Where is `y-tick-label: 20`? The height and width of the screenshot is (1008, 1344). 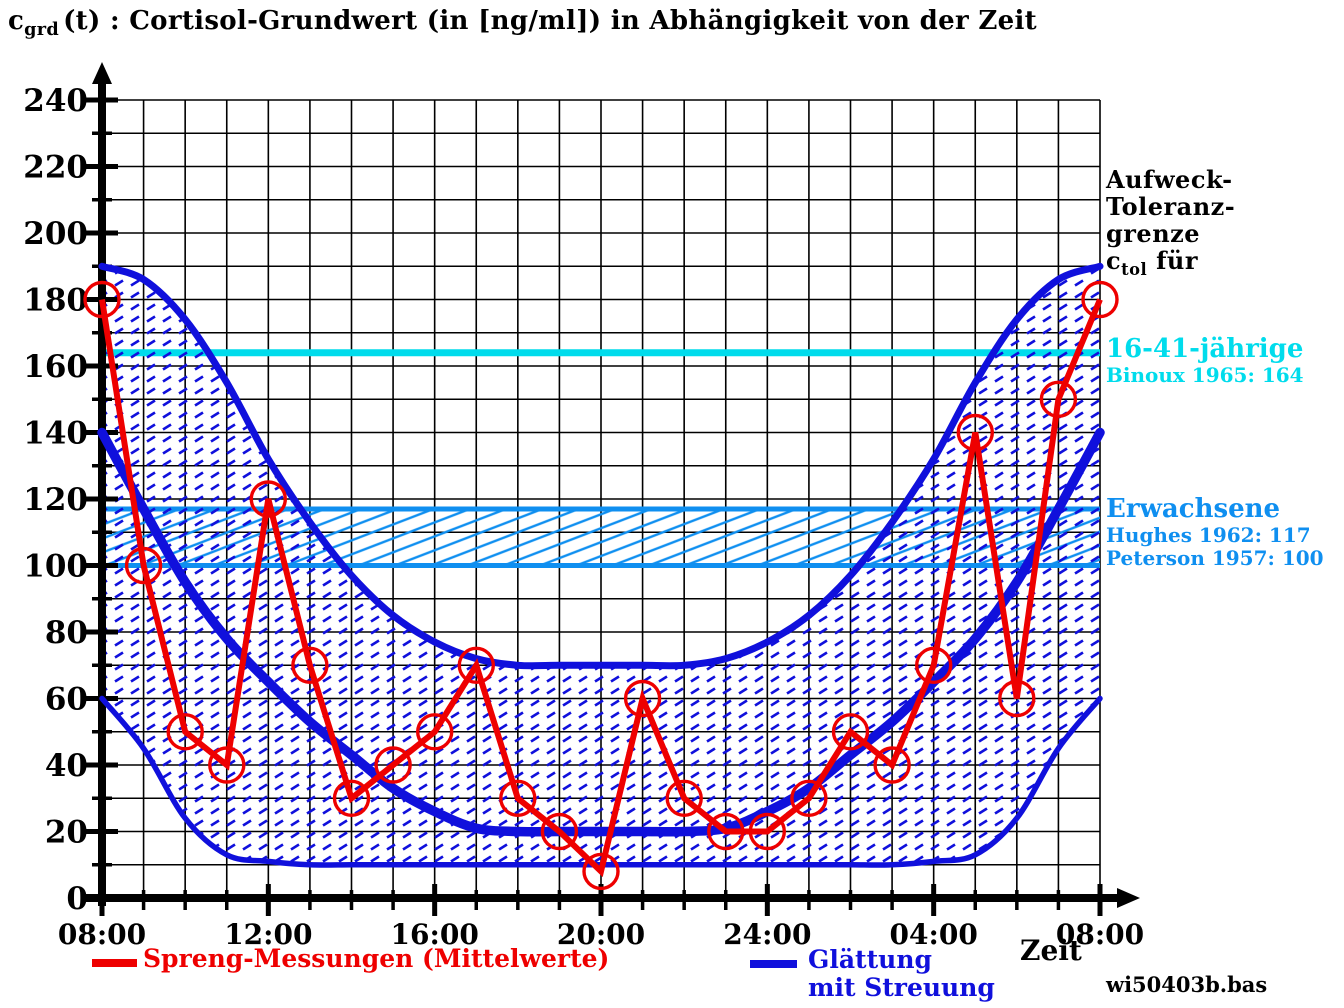
y-tick-label: 20 is located at coordinates (66, 833).